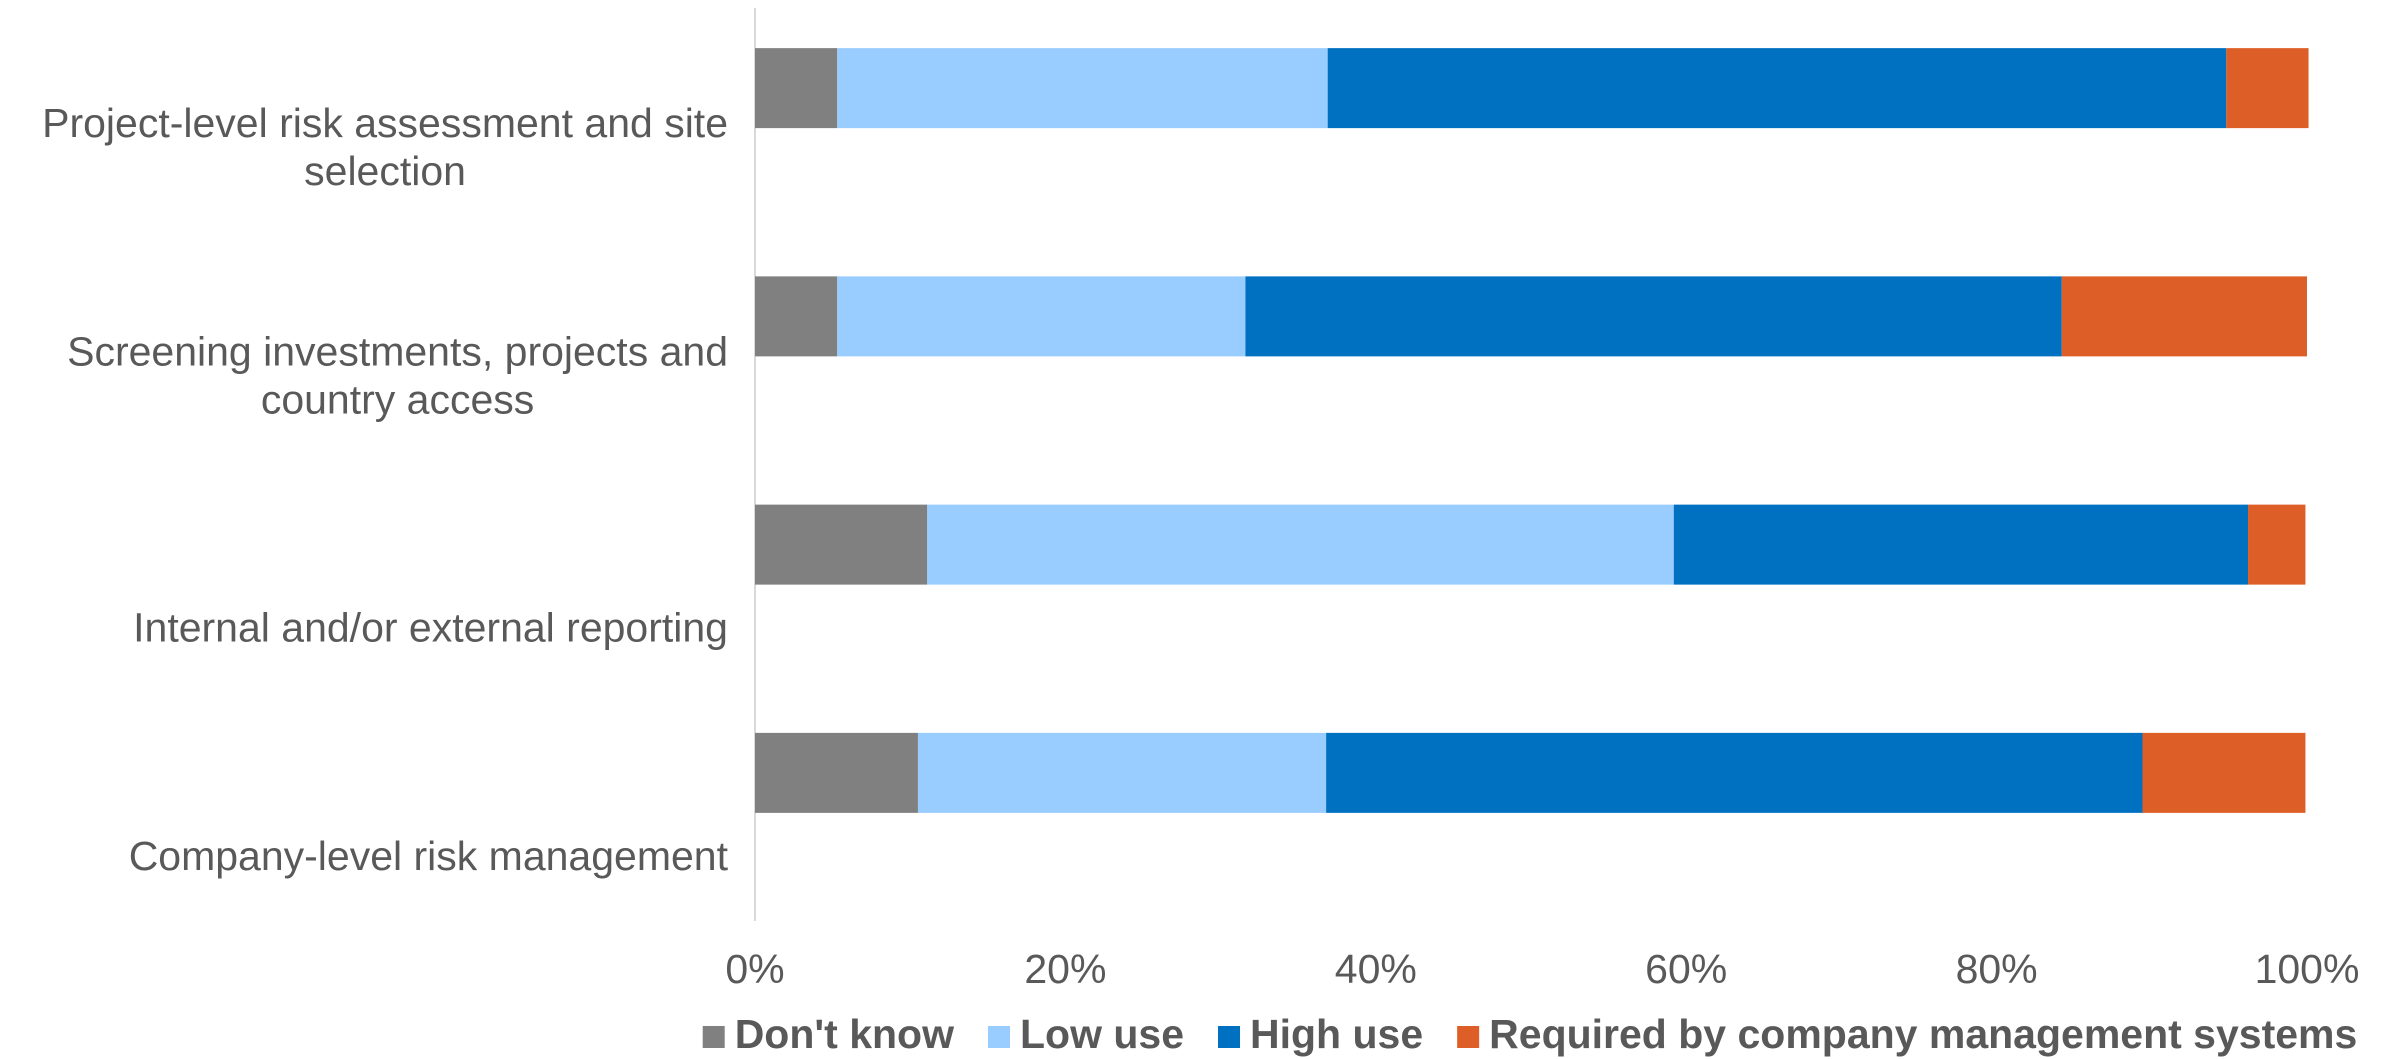 The width and height of the screenshot is (2402, 1059). Describe the element at coordinates (754, 969) in the screenshot. I see `x-tick-label: 0%` at that location.